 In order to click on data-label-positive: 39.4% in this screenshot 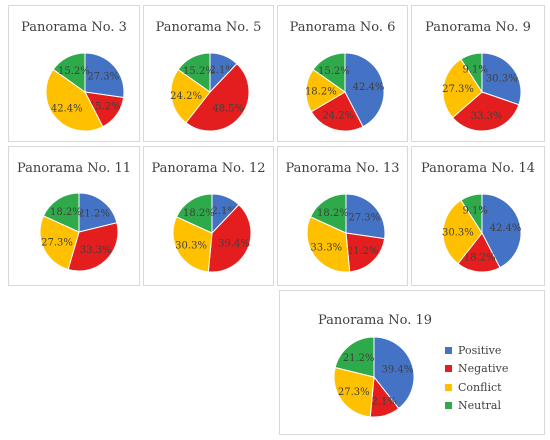, I will do `click(398, 369)`.